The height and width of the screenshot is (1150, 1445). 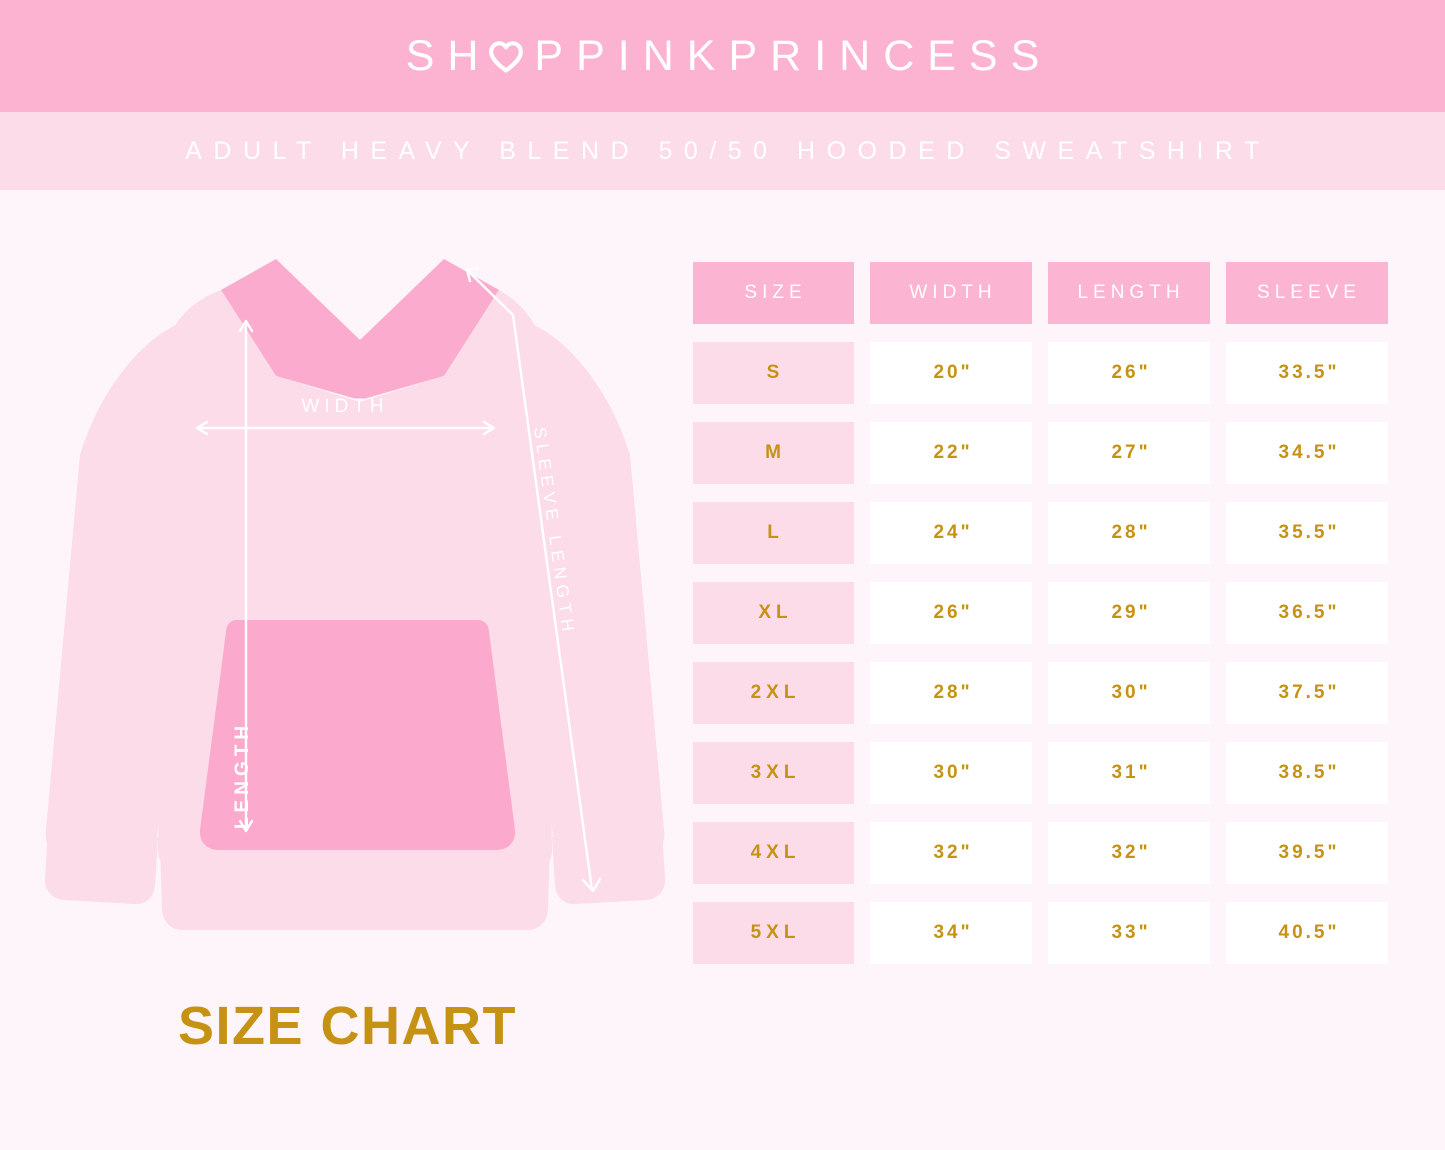 I want to click on cell-width: 22", so click(x=951, y=453).